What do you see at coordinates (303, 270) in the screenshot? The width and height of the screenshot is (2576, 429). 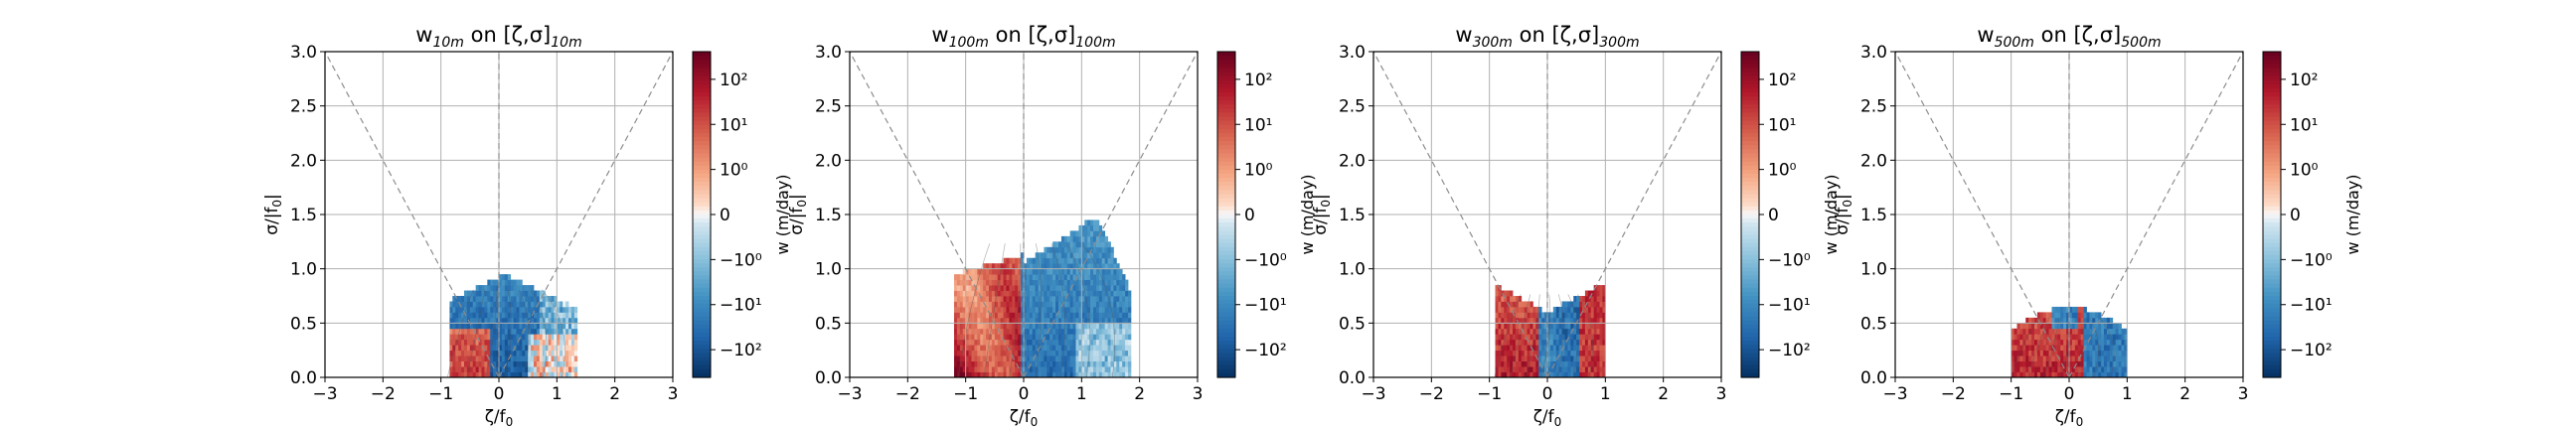 I see `y-tick-label: 1.0` at bounding box center [303, 270].